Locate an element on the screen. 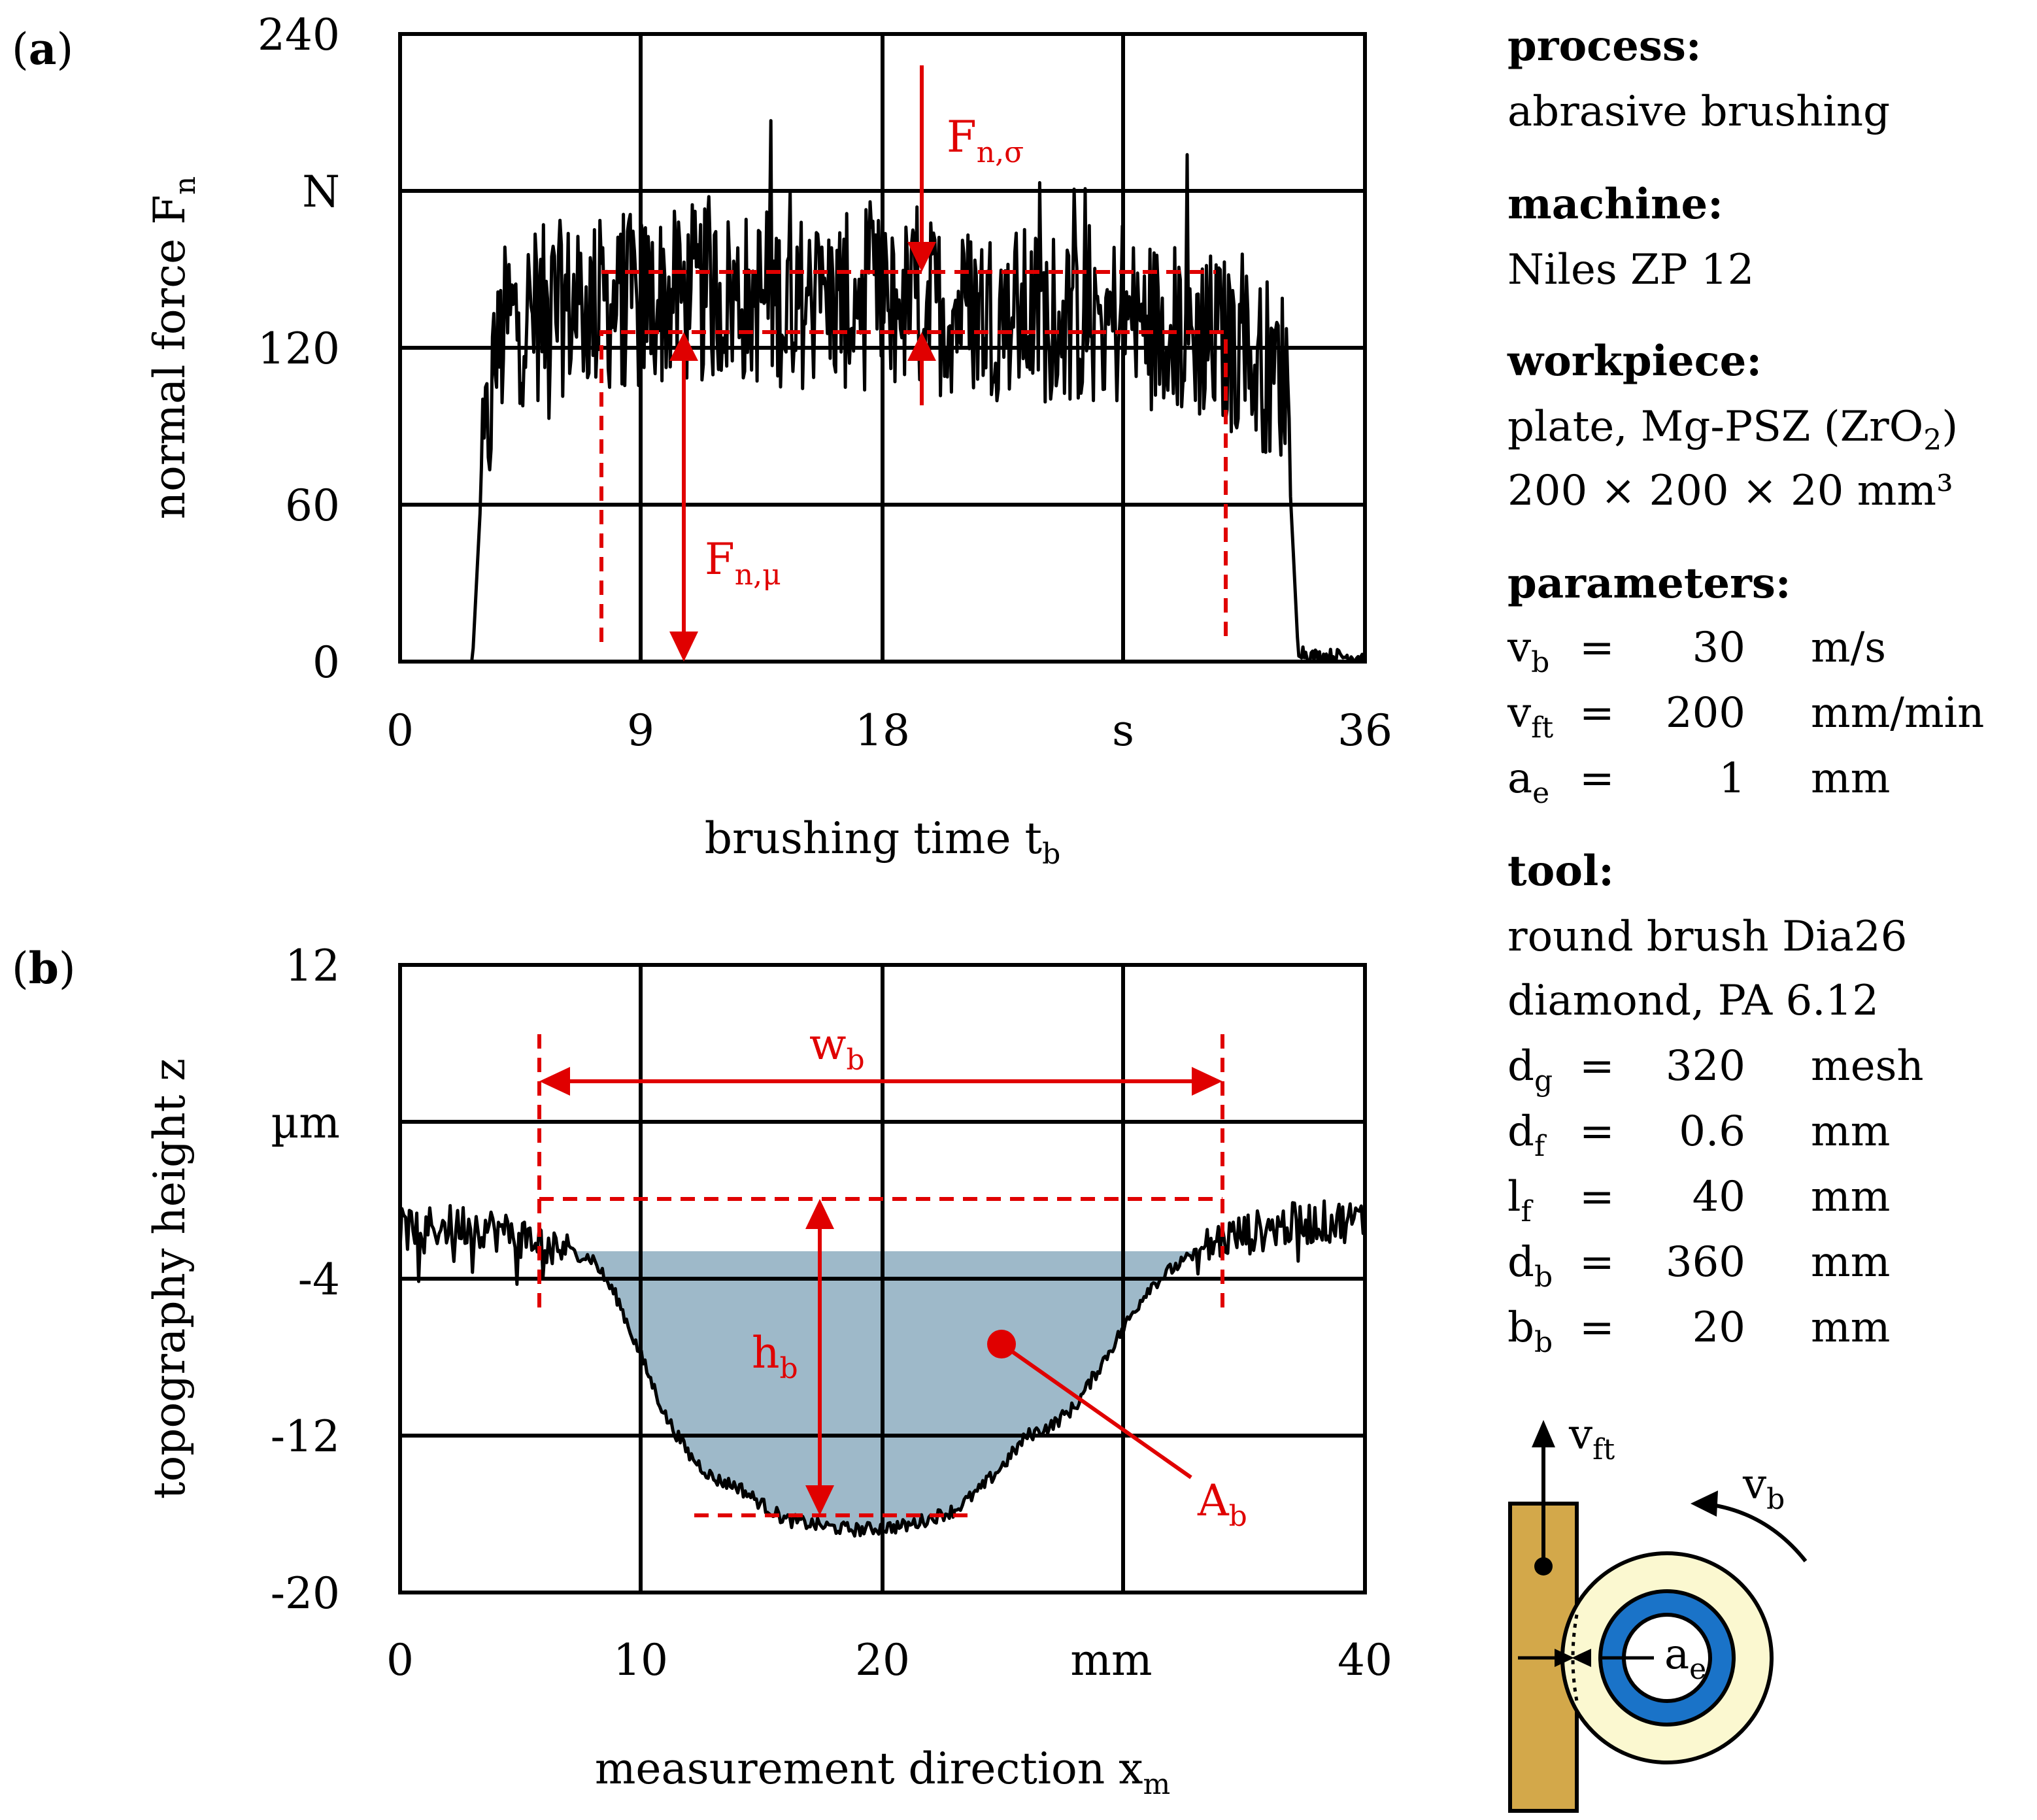 This screenshot has width=2037, height=1820. tool-line-2: diamond, PA 6.12 is located at coordinates (1693, 1001).